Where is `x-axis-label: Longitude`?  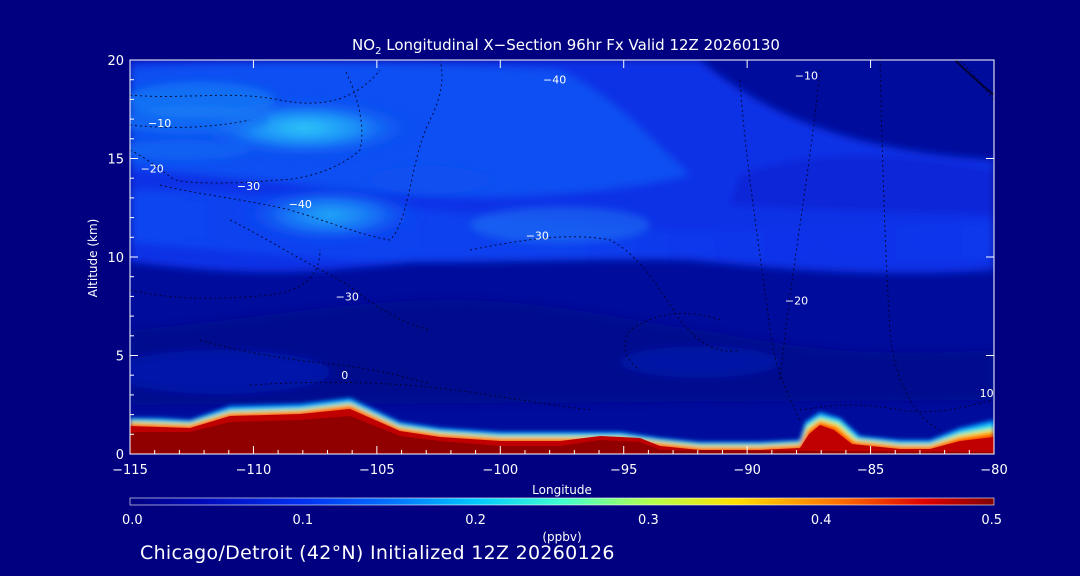
x-axis-label: Longitude is located at coordinates (562, 490).